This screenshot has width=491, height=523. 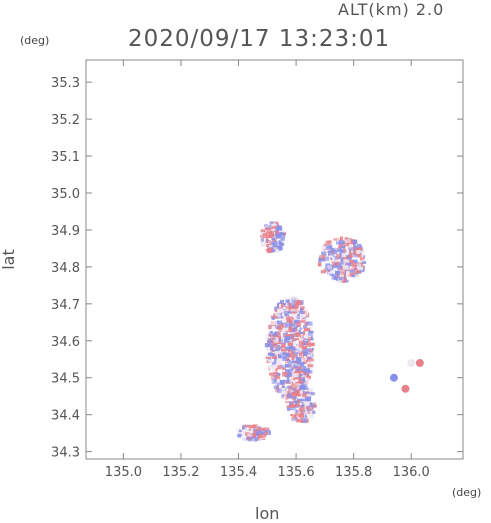 What do you see at coordinates (353, 472) in the screenshot?
I see `x-tick-label: 135.8` at bounding box center [353, 472].